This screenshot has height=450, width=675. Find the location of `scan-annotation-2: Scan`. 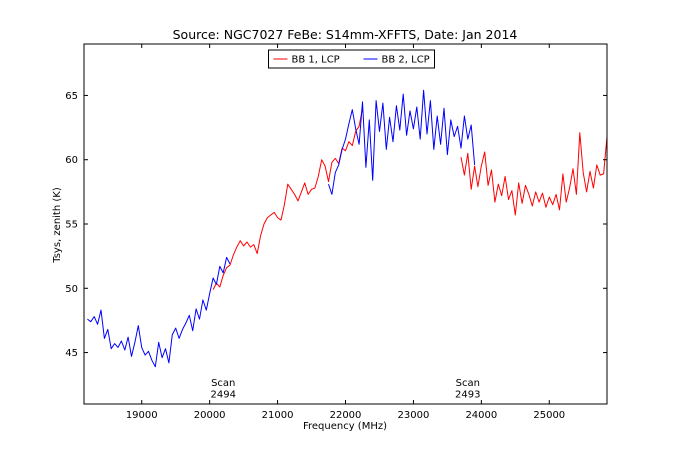

scan-annotation-2: Scan is located at coordinates (468, 383).